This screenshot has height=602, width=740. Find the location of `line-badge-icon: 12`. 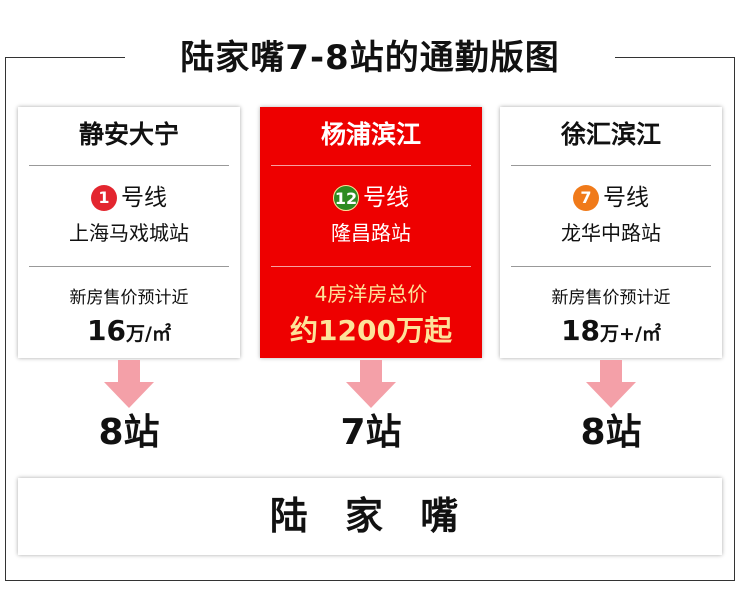

line-badge-icon: 12 is located at coordinates (346, 198).